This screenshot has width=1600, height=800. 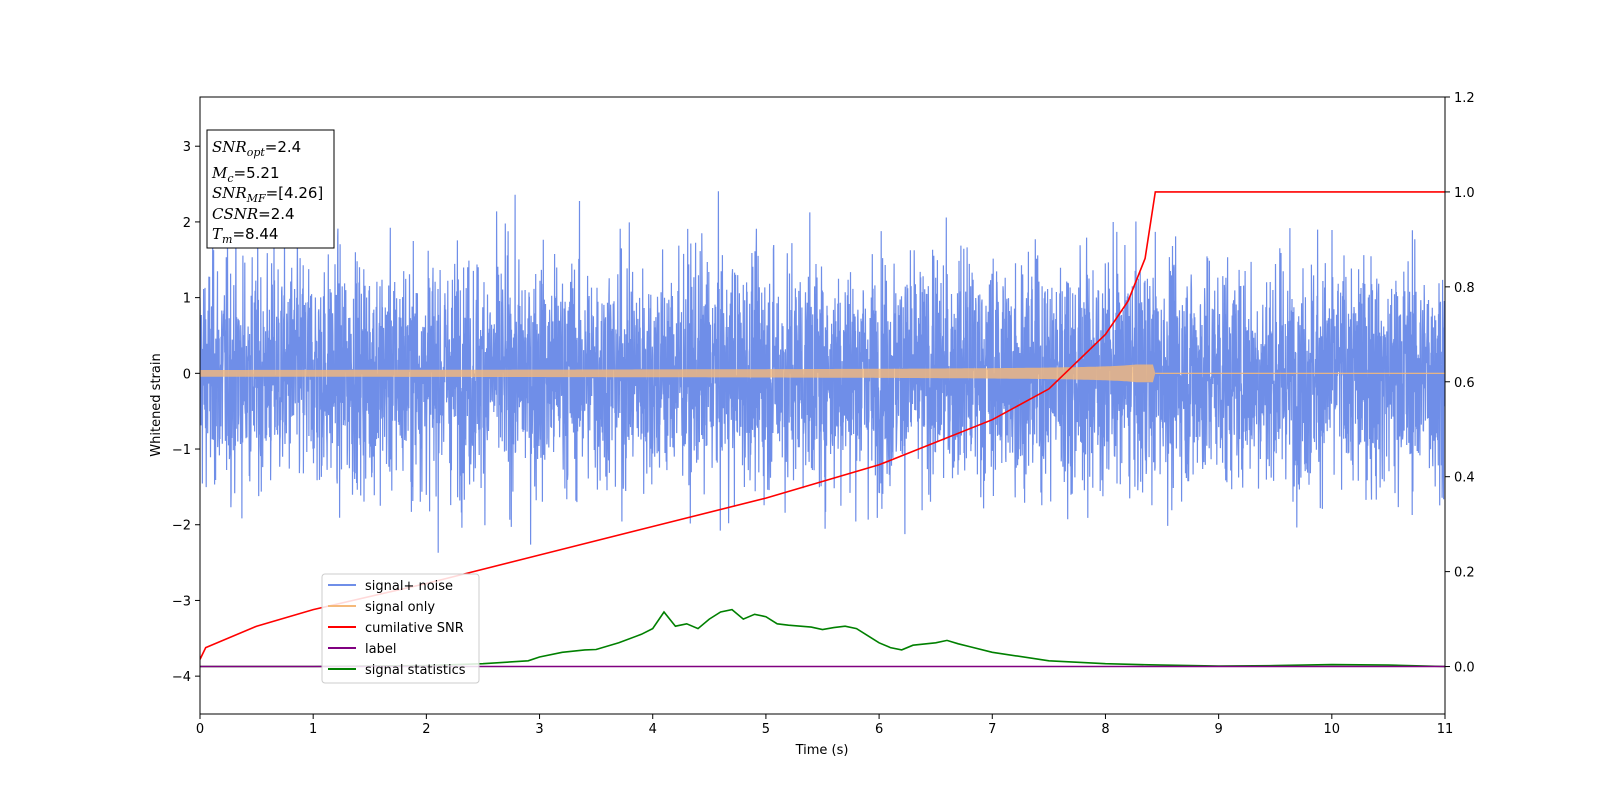 I want to click on x-tick-label: 10, so click(x=1332, y=729).